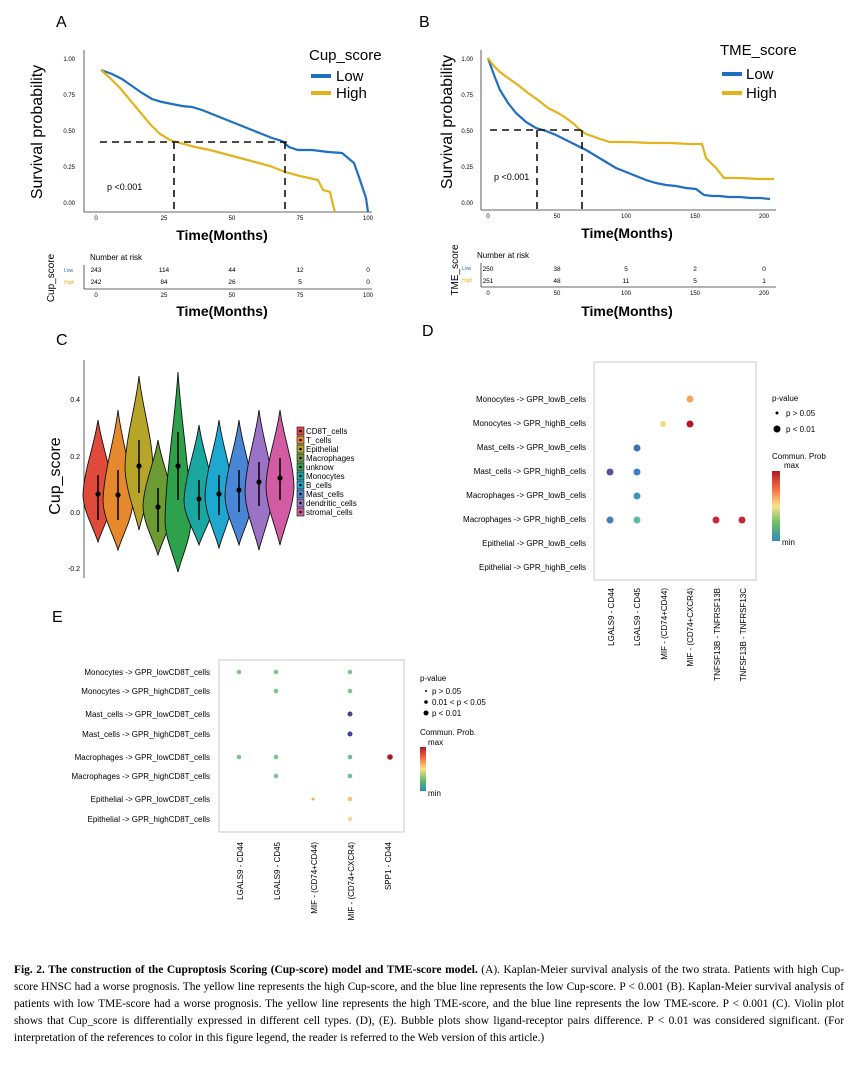  Describe the element at coordinates (777, 429) in the screenshot. I see `bubble-d-legend-large` at that location.